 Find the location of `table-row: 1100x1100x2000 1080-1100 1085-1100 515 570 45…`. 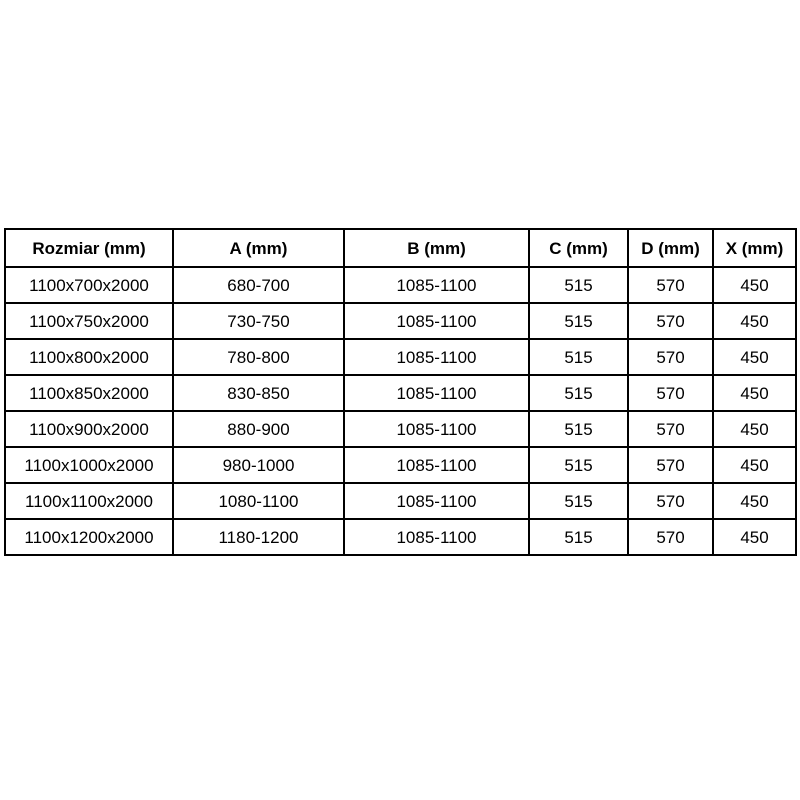

table-row: 1100x1100x2000 1080-1100 1085-1100 515 570 45… is located at coordinates (400, 501).